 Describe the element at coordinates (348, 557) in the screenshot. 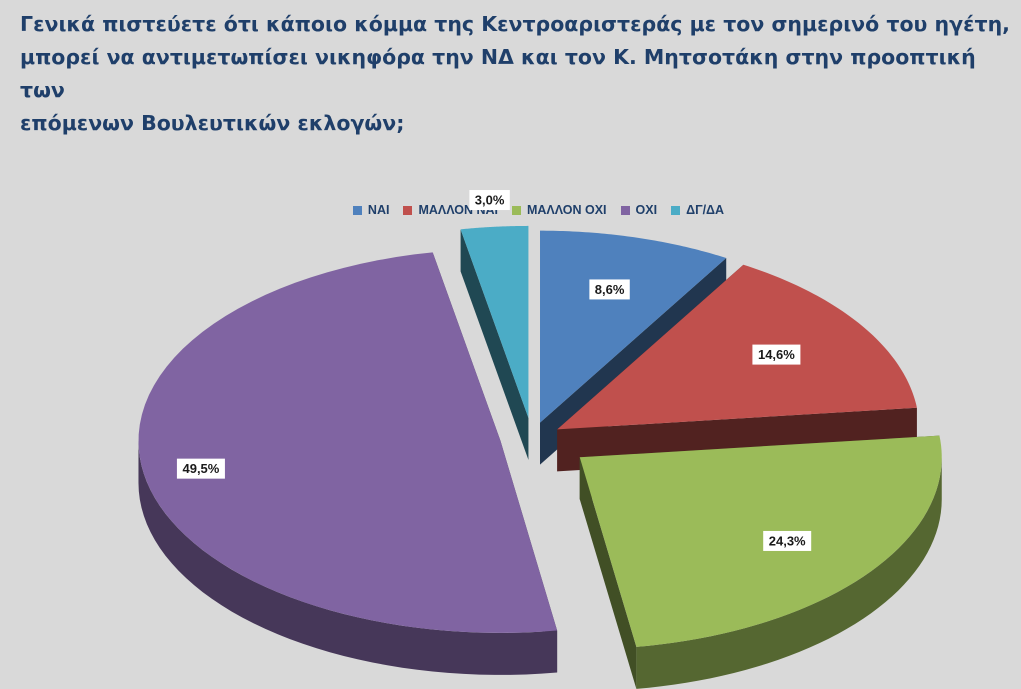

I see `slice-oxi-side` at that location.